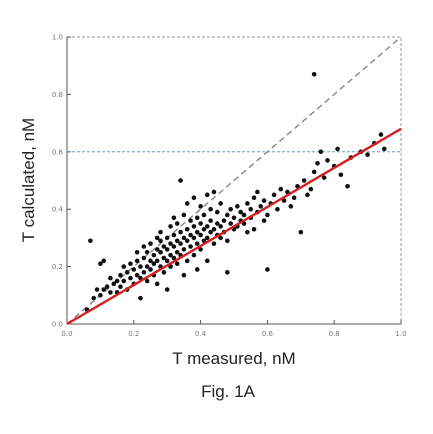 Image resolution: width=433 pixels, height=434 pixels. What do you see at coordinates (201, 334) in the screenshot?
I see `x-tick-label: 0.4` at bounding box center [201, 334].